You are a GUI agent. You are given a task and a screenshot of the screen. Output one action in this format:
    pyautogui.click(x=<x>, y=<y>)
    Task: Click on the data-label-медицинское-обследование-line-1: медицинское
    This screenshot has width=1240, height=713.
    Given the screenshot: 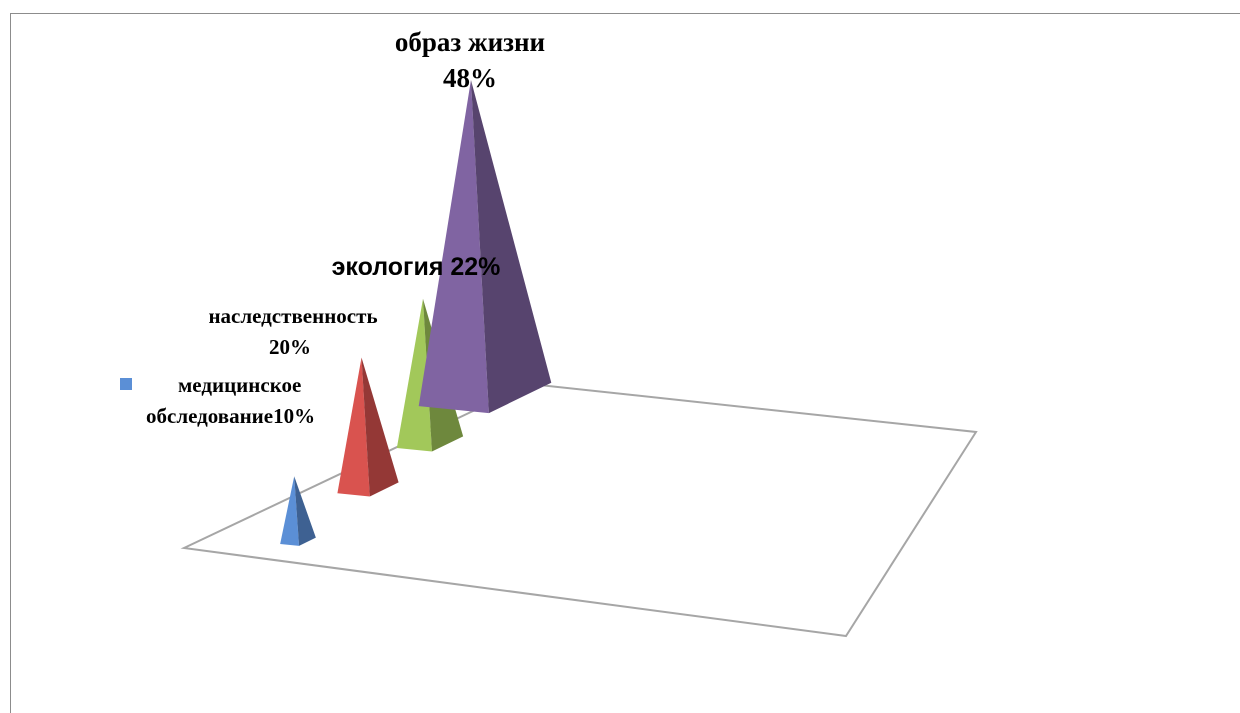 What is the action you would take?
    pyautogui.click(x=239, y=385)
    